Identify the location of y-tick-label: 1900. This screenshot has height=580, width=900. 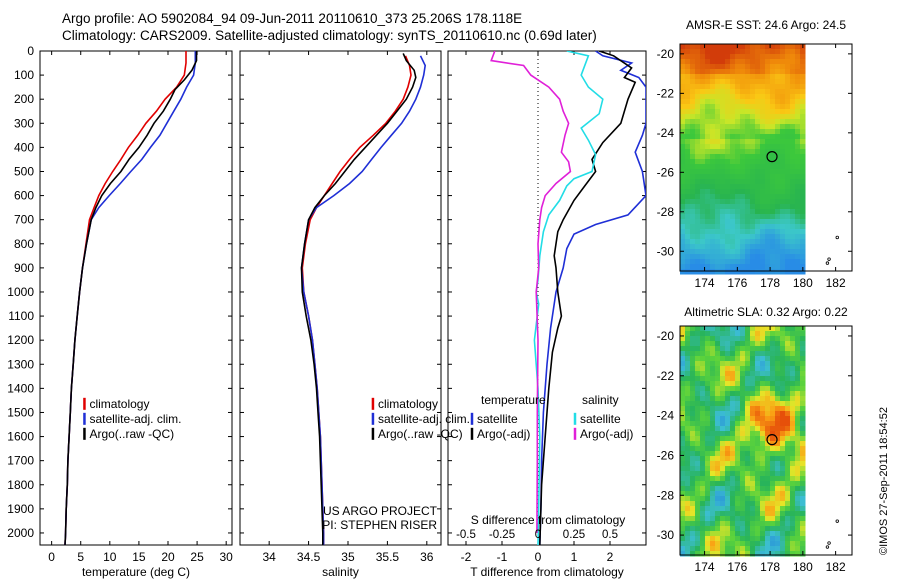
(20, 509).